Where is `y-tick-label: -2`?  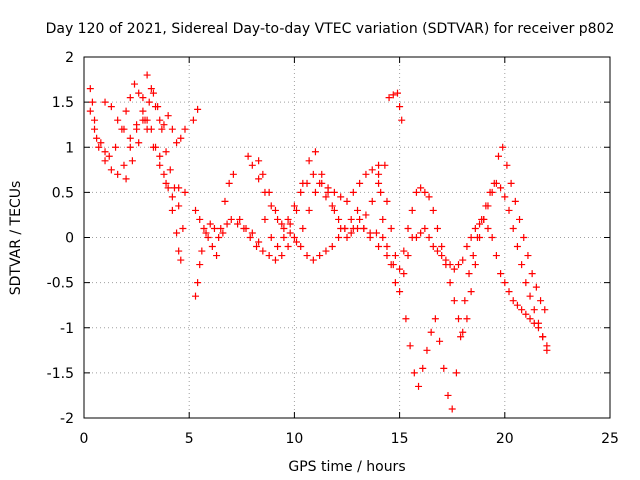 y-tick-label: -2 is located at coordinates (67, 419).